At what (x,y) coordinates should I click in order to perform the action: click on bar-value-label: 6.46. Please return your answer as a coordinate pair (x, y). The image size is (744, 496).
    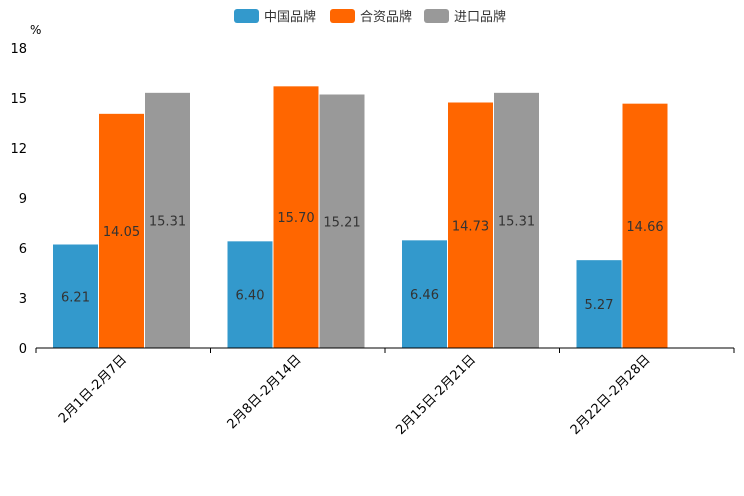
    Looking at the image, I should click on (424, 295).